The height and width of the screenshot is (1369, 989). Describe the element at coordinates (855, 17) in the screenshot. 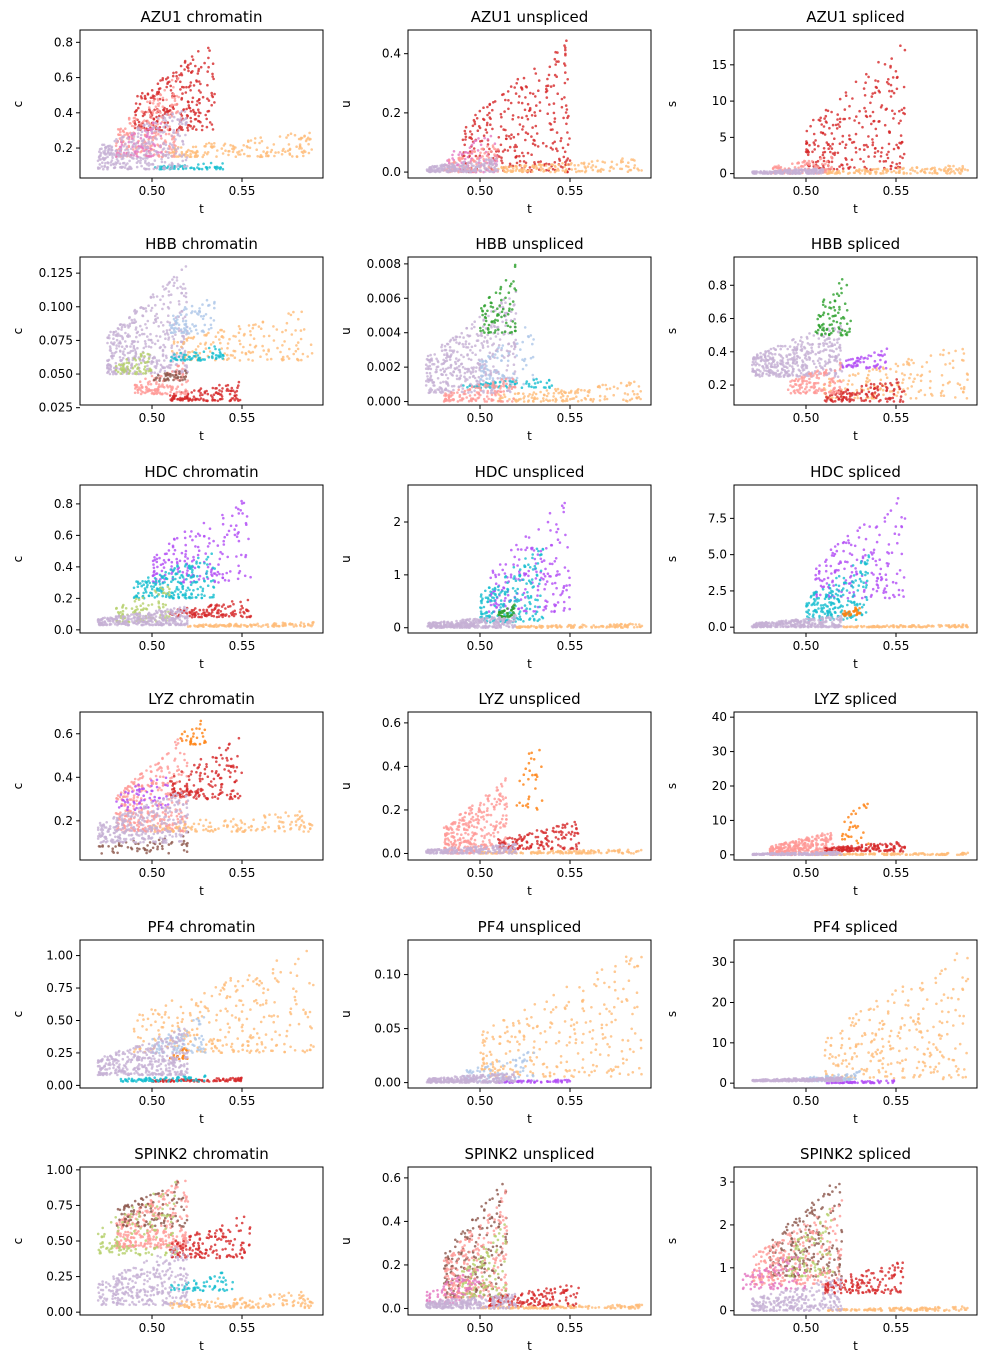

I see `panel-title: AZU1 spliced` at that location.